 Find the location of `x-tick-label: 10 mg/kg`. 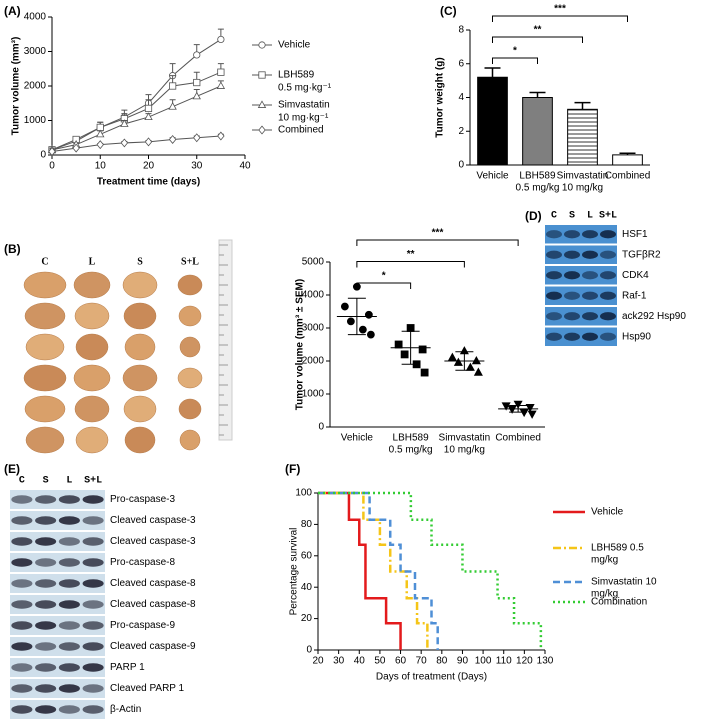

x-tick-label: 10 mg/kg is located at coordinates (582, 188).